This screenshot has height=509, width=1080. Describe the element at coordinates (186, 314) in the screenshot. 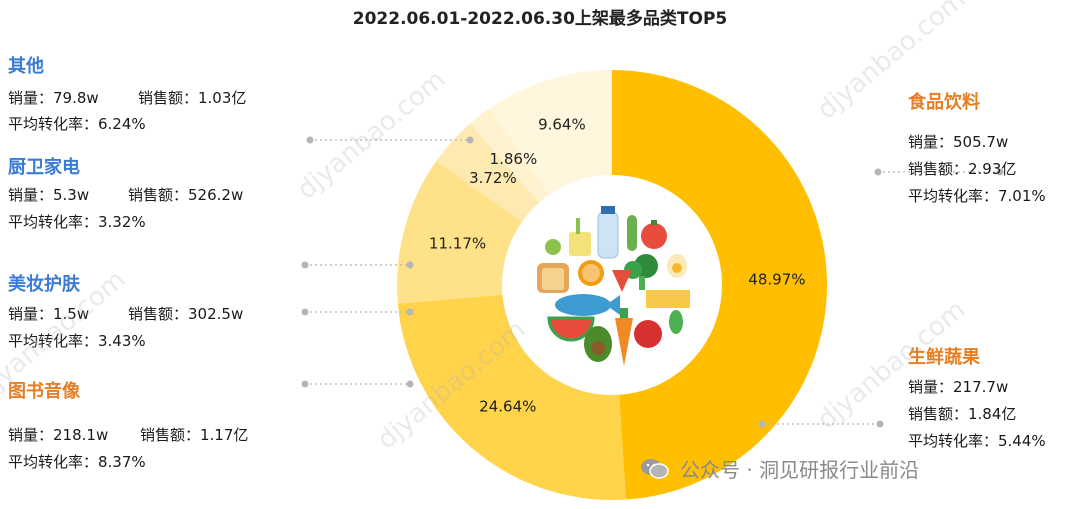

I see `beauty-revenue: 销售额：302.5w` at that location.